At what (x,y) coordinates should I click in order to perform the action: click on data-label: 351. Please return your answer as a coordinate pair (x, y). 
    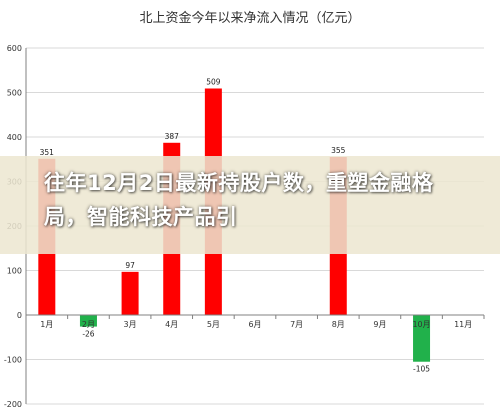
    Looking at the image, I should click on (47, 152).